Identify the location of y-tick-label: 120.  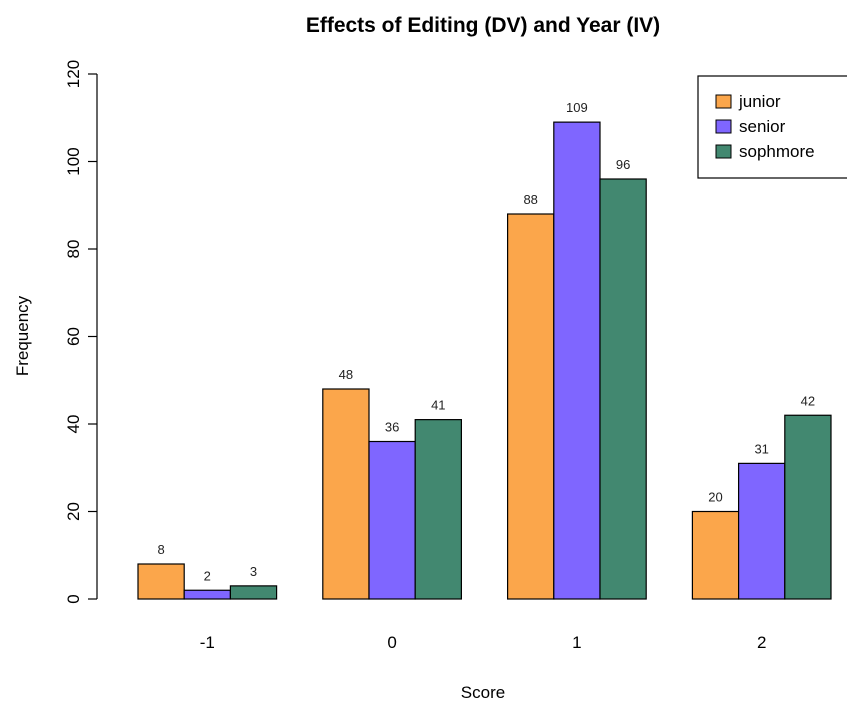
(73, 74).